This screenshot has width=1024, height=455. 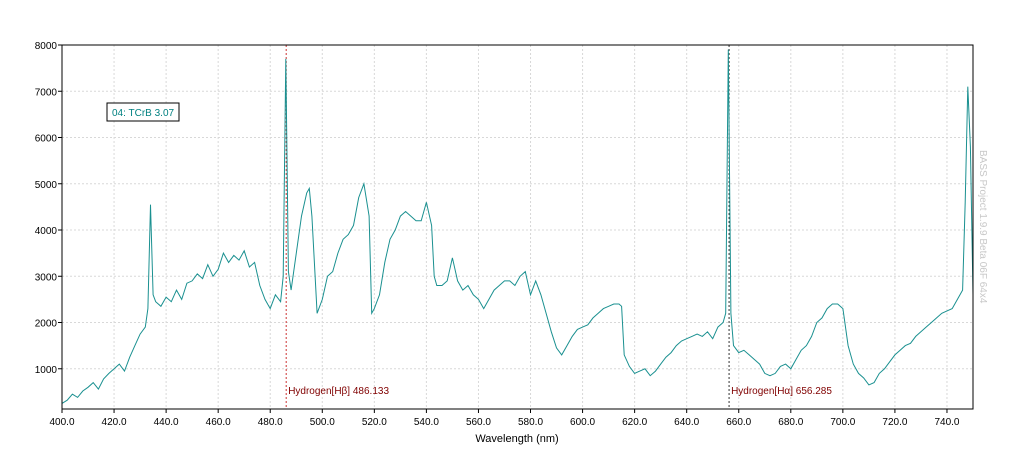 What do you see at coordinates (46, 324) in the screenshot?
I see `y-tick-label: 2000` at bounding box center [46, 324].